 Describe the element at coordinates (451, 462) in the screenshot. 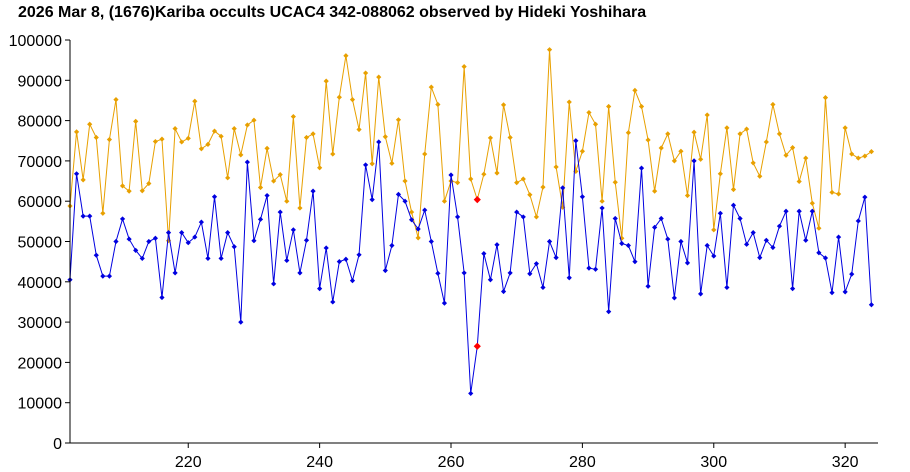

I see `x-tick-label: 260` at that location.